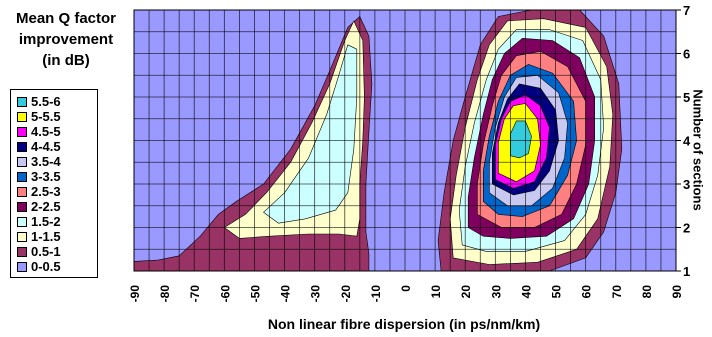 The width and height of the screenshot is (712, 337). Describe the element at coordinates (686, 10) in the screenshot. I see `y-tick-label: 7` at that location.